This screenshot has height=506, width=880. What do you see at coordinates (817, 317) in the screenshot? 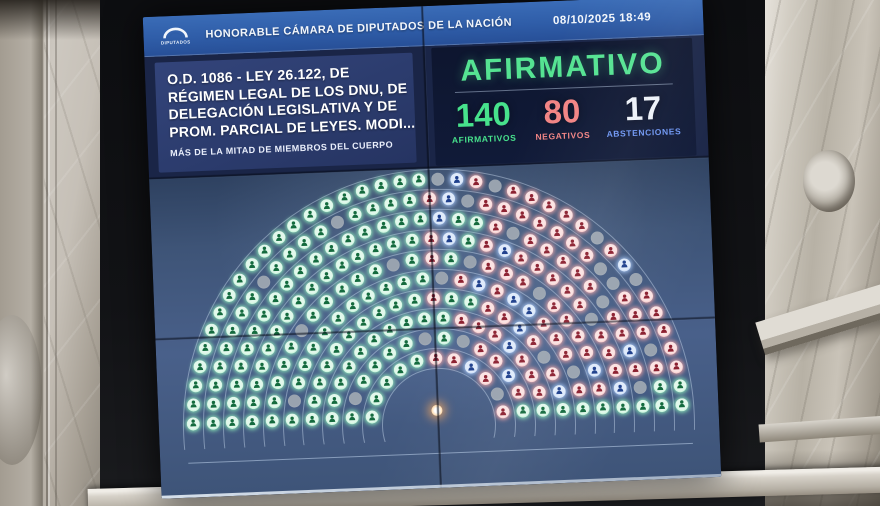
I see `right-column-pediment` at bounding box center [817, 317].